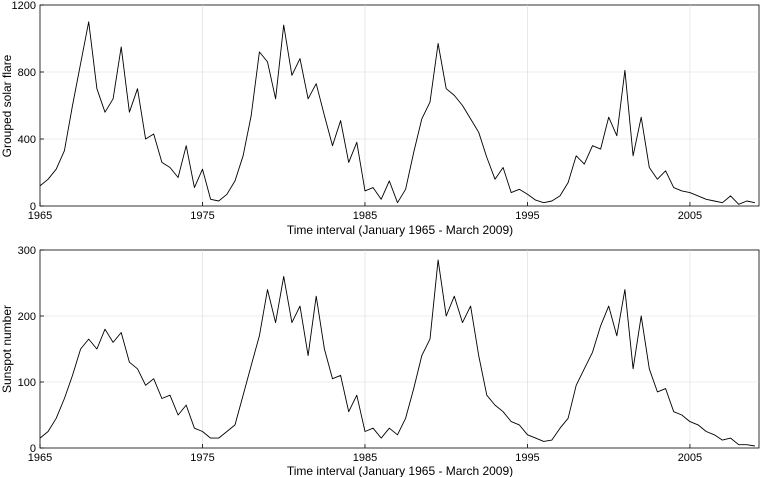  What do you see at coordinates (40, 216) in the screenshot?
I see `solar-flare-x-tick-label: 1965` at bounding box center [40, 216].